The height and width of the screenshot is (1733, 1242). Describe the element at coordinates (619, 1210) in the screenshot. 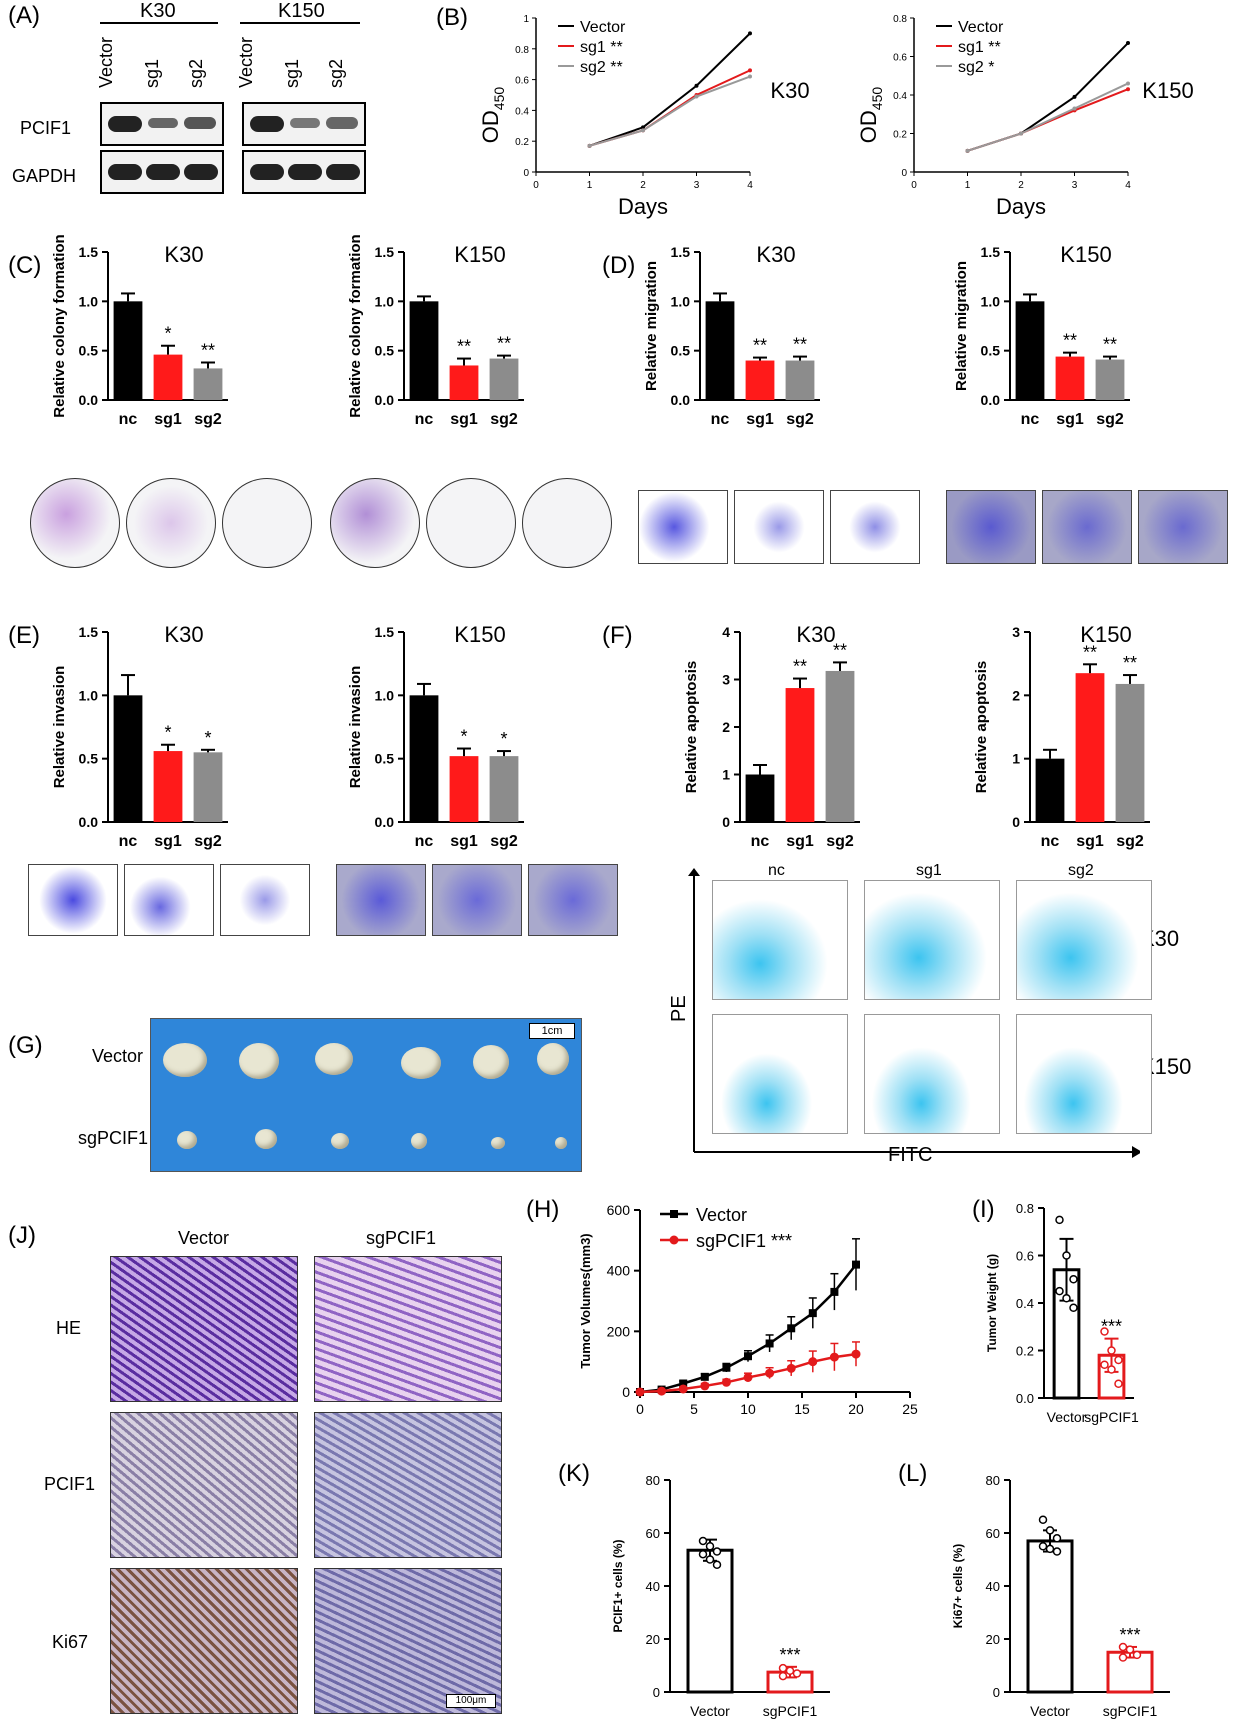

I see `y-tick-label: 600` at that location.